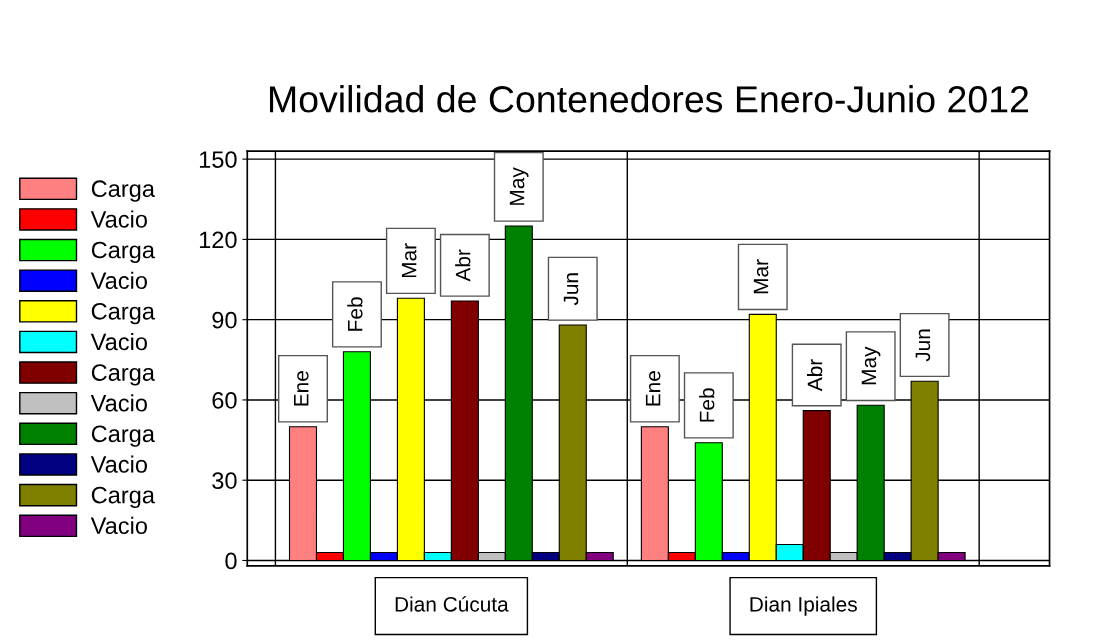 The width and height of the screenshot is (1099, 643). I want to click on y-tick-label: 120, so click(218, 240).